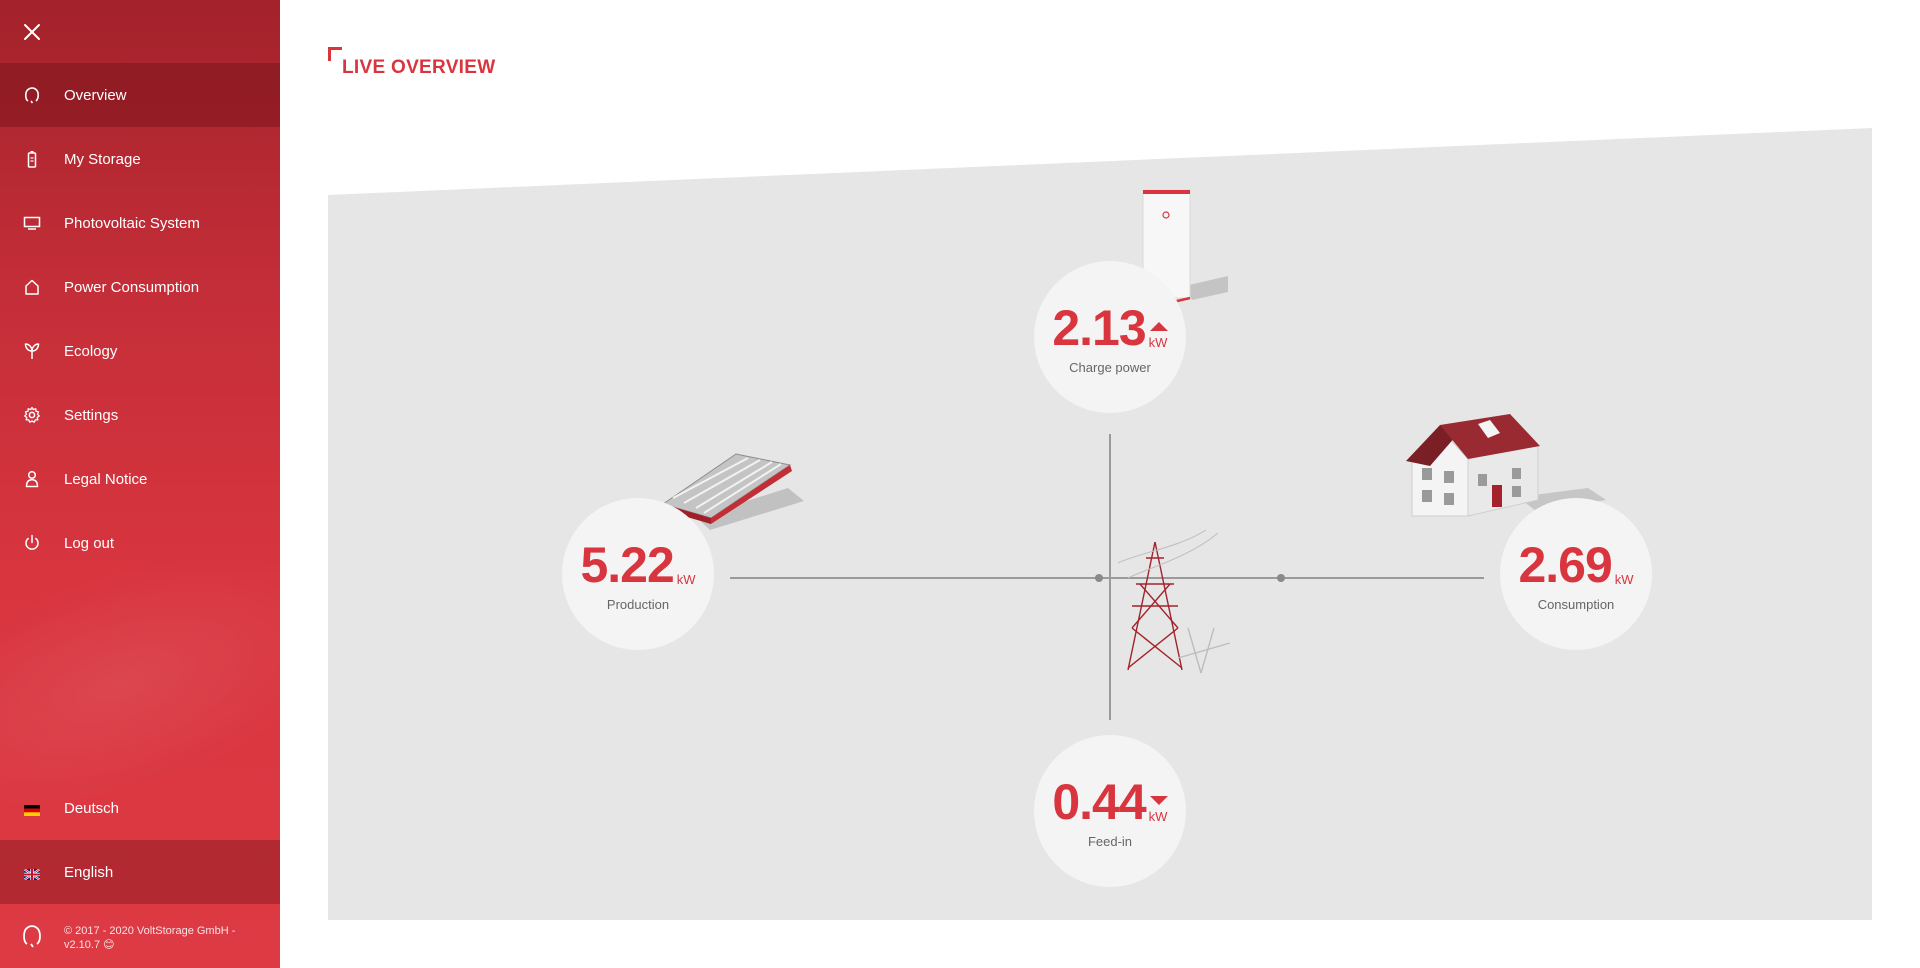 This screenshot has width=1920, height=968. Describe the element at coordinates (638, 604) in the screenshot. I see `production-label: Production` at that location.